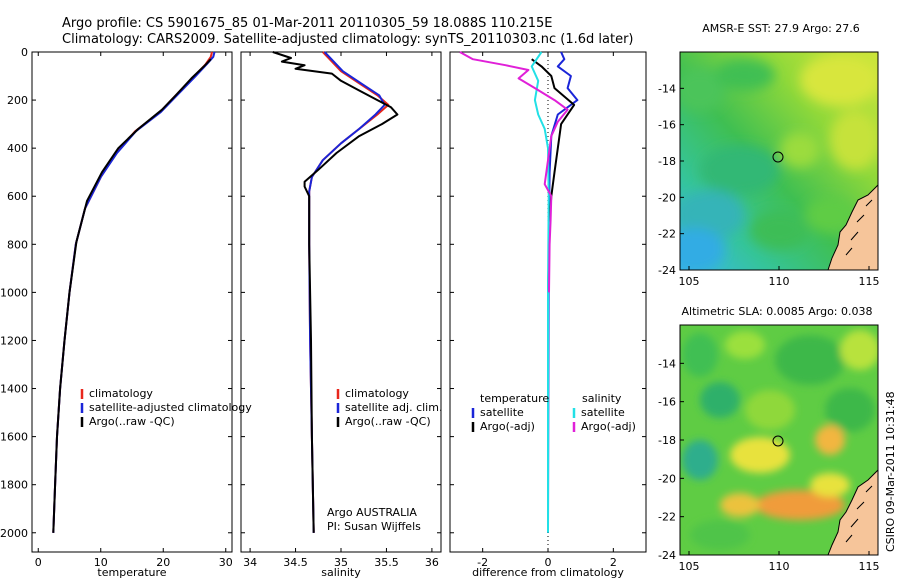 The width and height of the screenshot is (900, 580). I want to click on sla-map-image, so click(779, 440).